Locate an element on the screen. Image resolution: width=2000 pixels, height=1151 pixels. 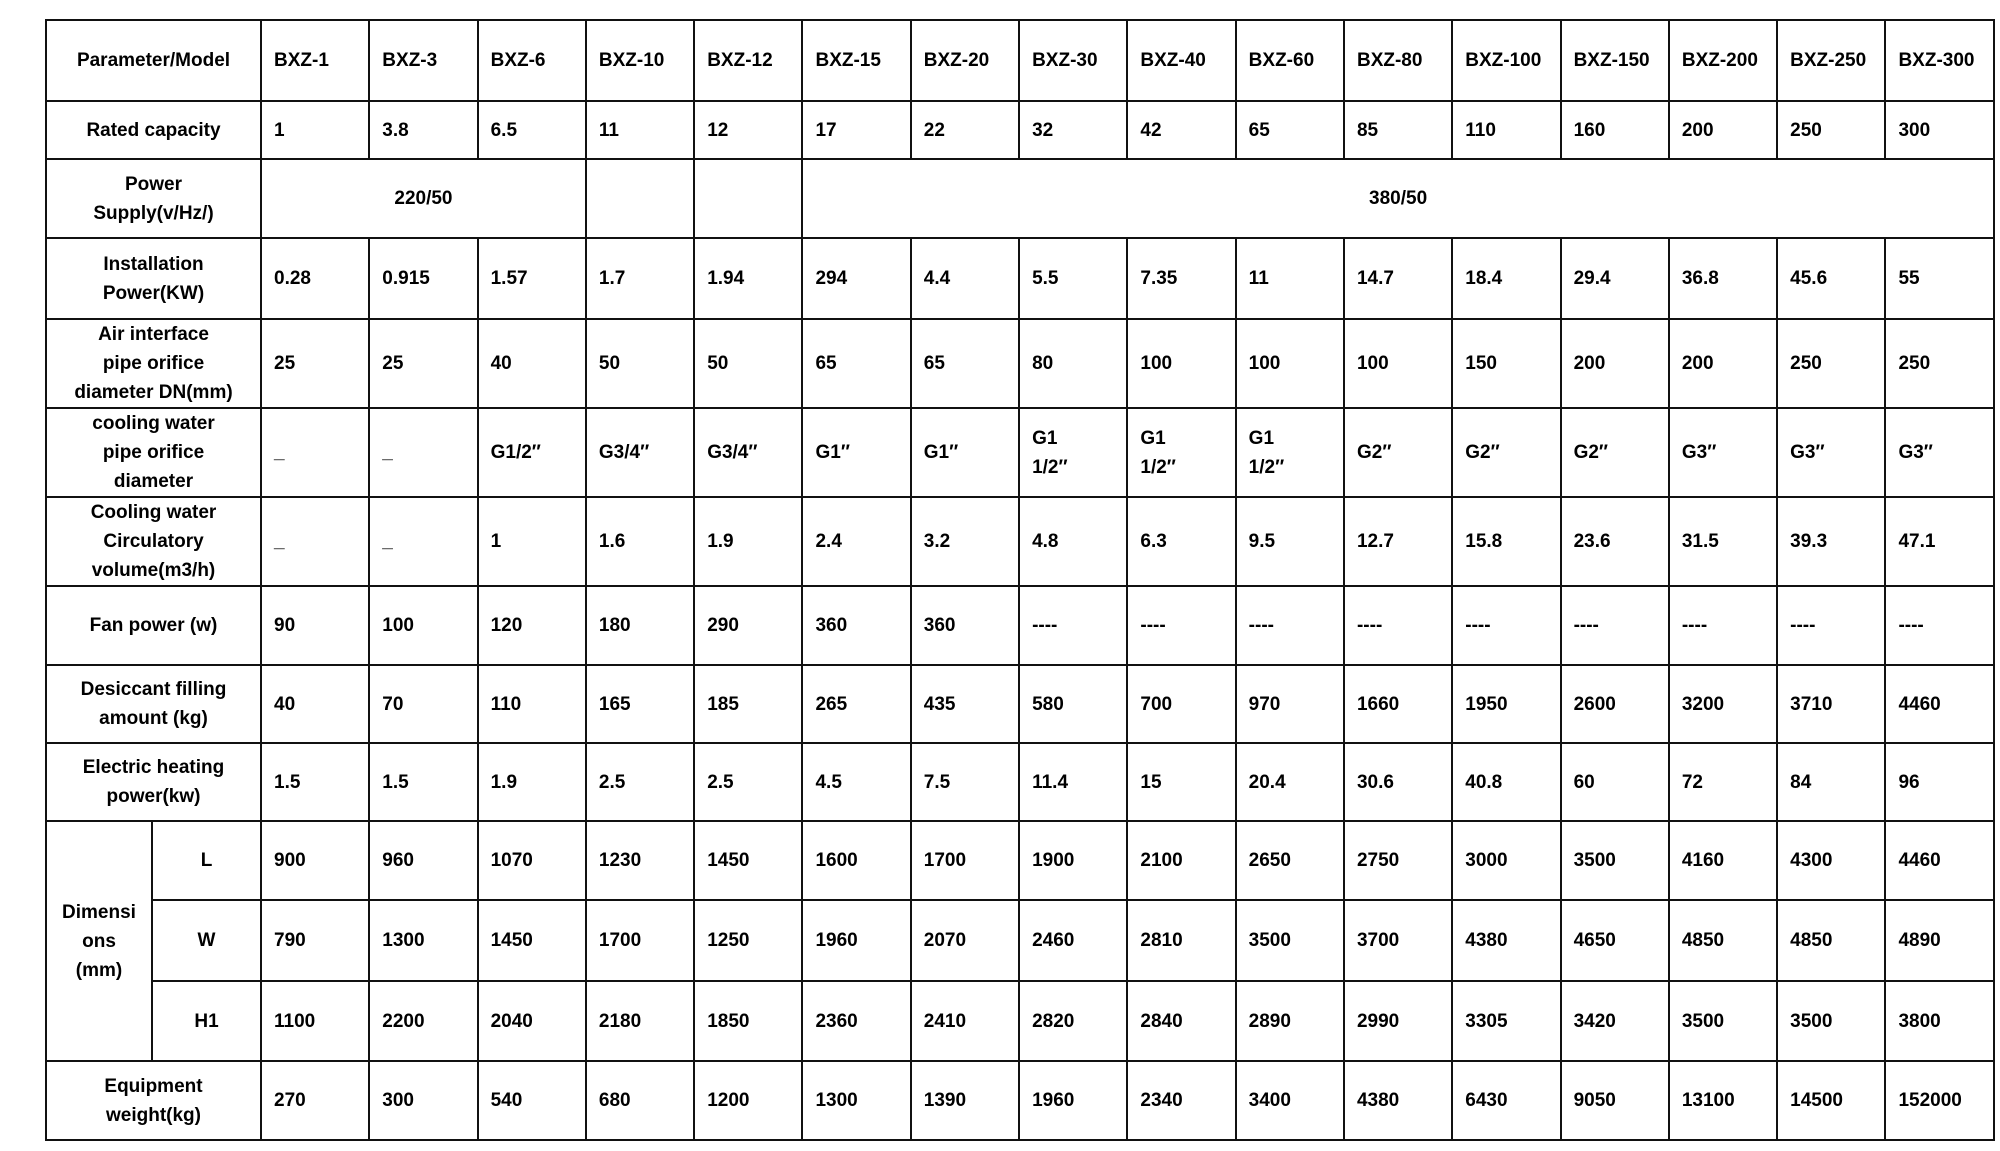
model-header: BXZ-80 is located at coordinates (1398, 60).